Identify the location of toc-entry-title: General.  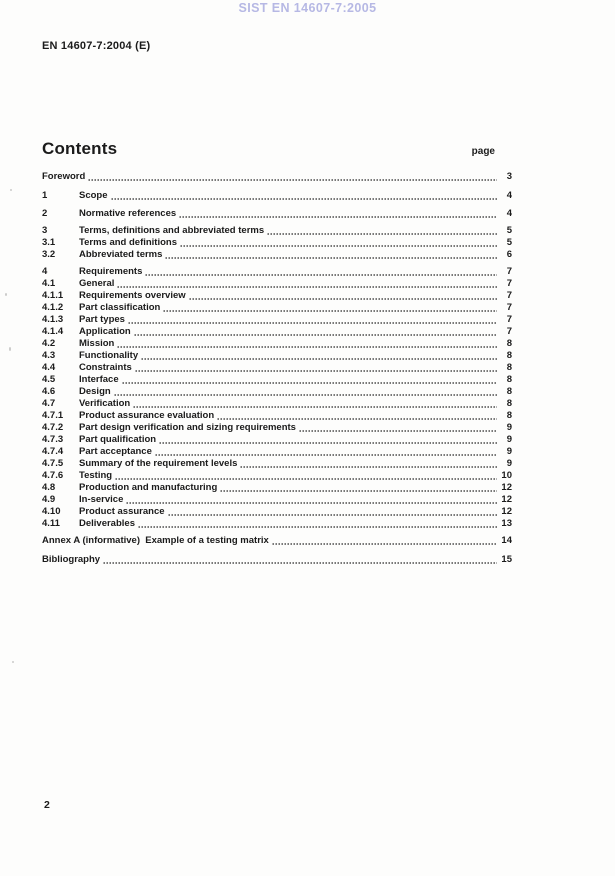
(97, 283).